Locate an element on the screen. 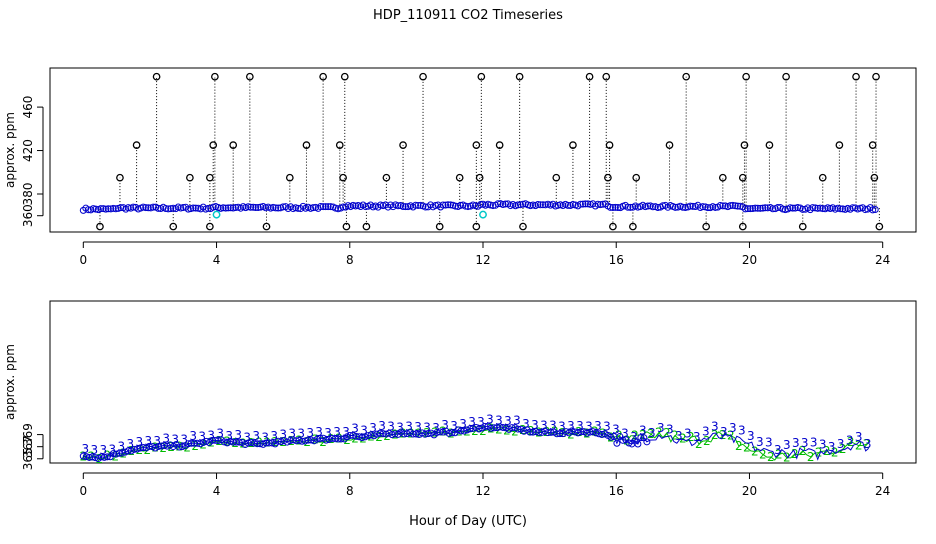 This screenshot has width=936, height=544. x-tick-label: 16 is located at coordinates (616, 260).